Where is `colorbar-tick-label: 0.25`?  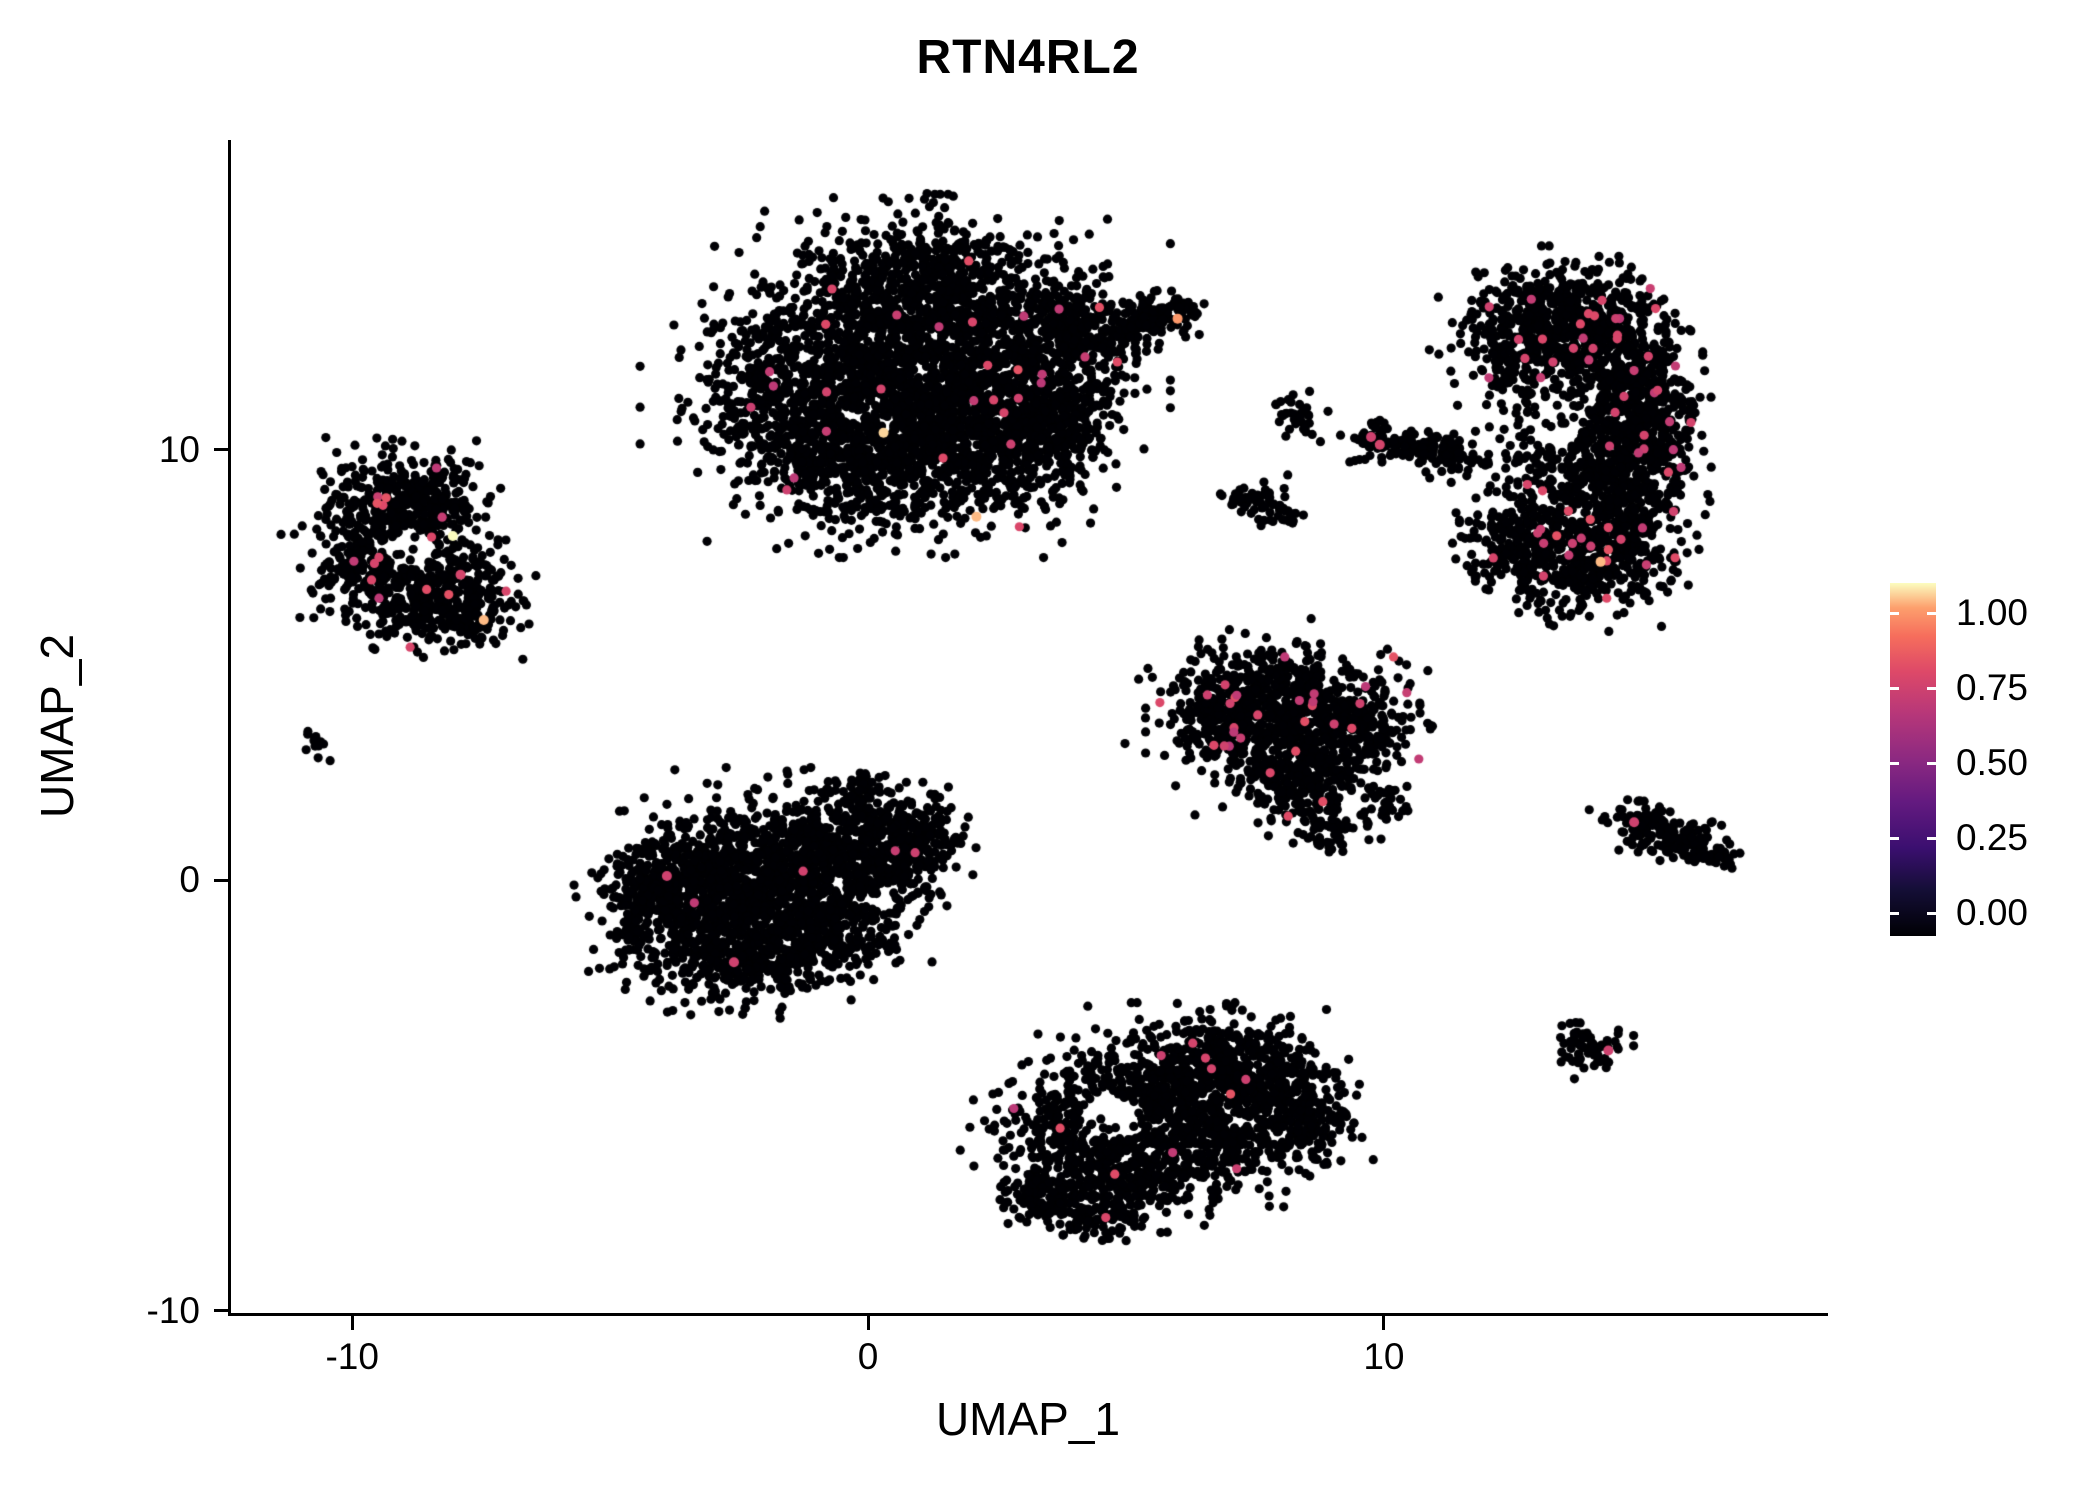 colorbar-tick-label: 0.25 is located at coordinates (1992, 837).